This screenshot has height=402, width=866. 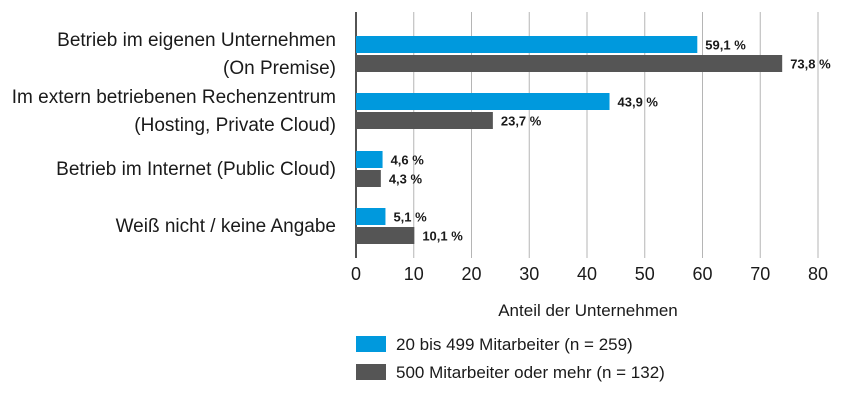 What do you see at coordinates (521, 121) in the screenshot?
I see `value-label: 23,7 %` at bounding box center [521, 121].